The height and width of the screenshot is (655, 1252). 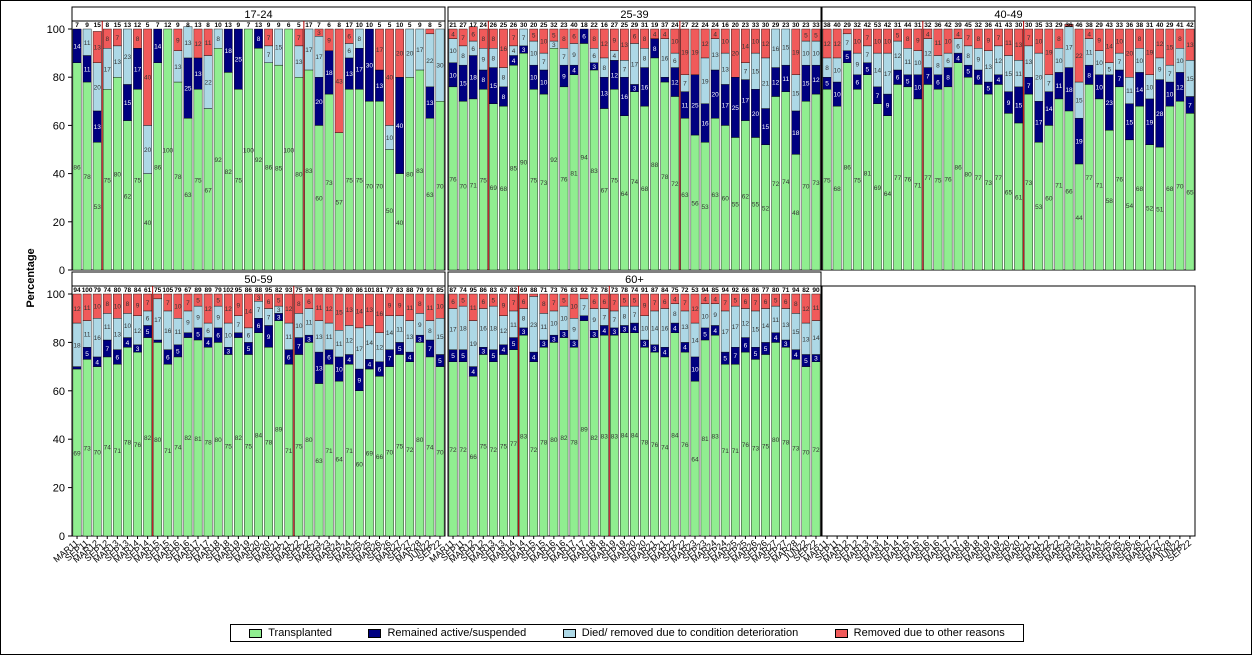 What do you see at coordinates (1099, 40) in the screenshot?
I see `data-label-other: 9` at bounding box center [1099, 40].